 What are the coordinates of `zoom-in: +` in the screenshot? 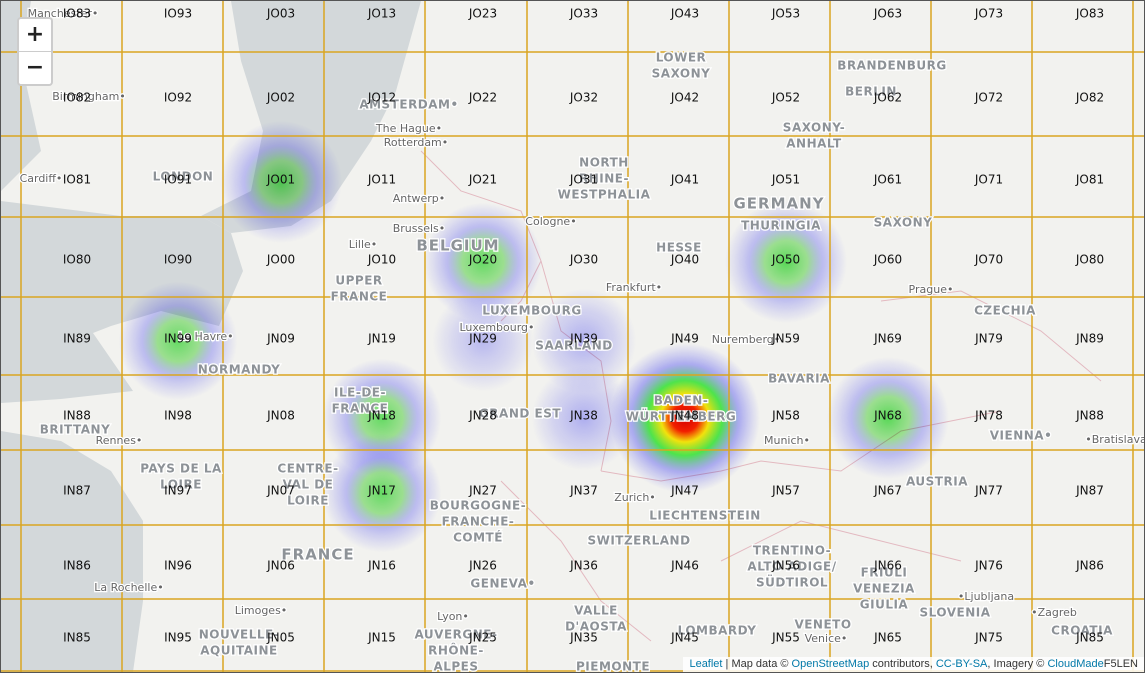 It's located at (35, 34).